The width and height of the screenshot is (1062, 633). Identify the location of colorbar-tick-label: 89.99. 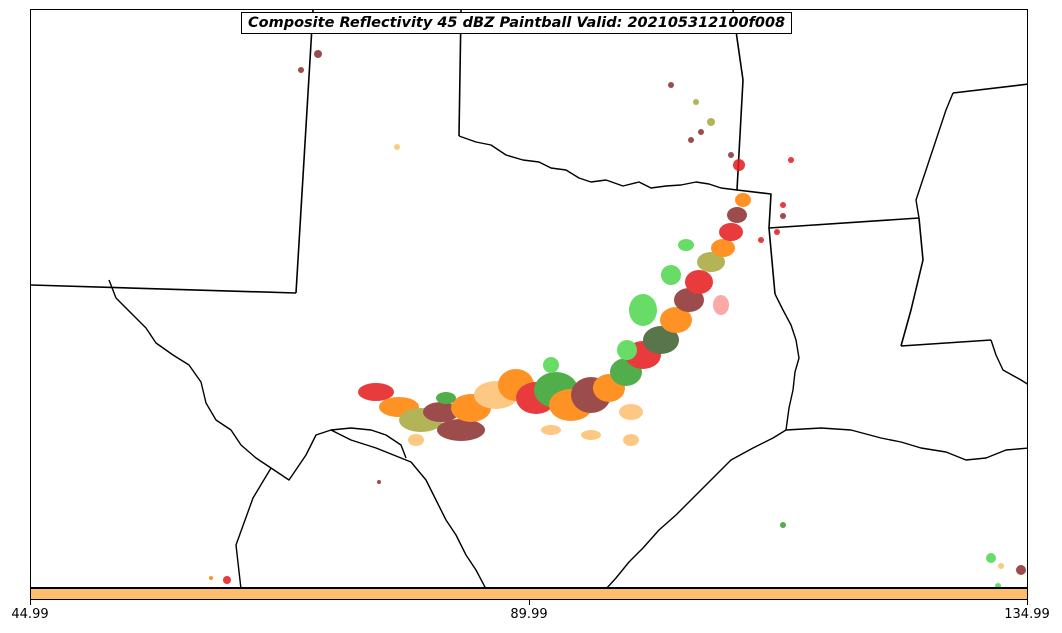
(529, 614).